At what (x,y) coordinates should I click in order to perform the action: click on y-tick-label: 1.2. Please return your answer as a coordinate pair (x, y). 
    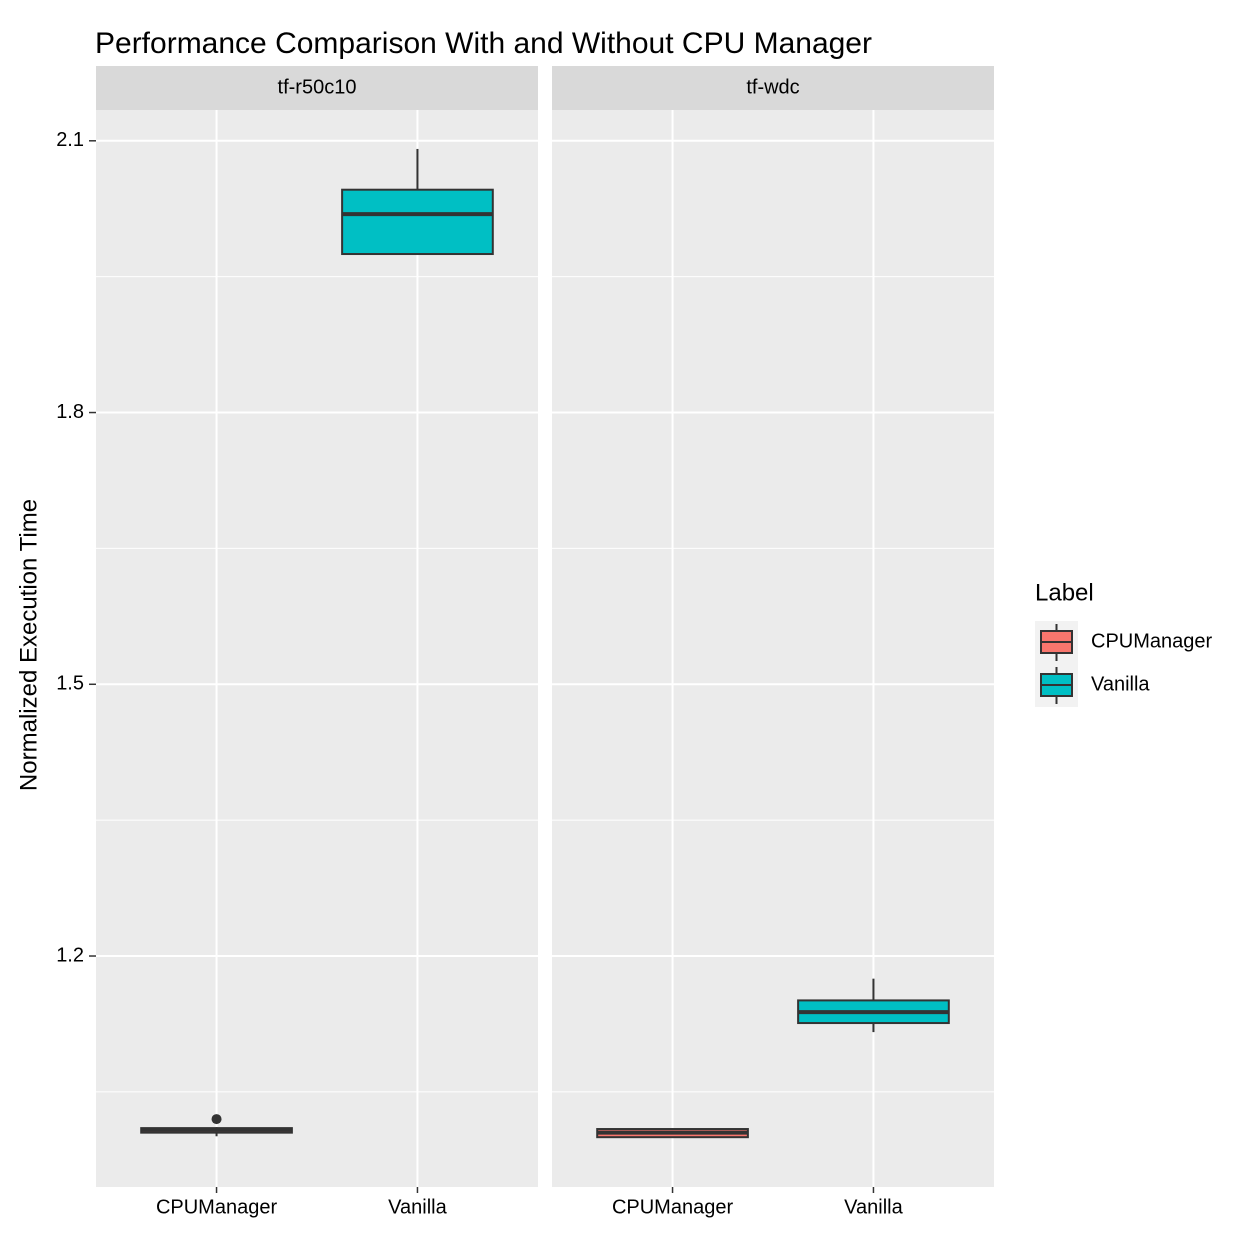
    Looking at the image, I should click on (70, 955).